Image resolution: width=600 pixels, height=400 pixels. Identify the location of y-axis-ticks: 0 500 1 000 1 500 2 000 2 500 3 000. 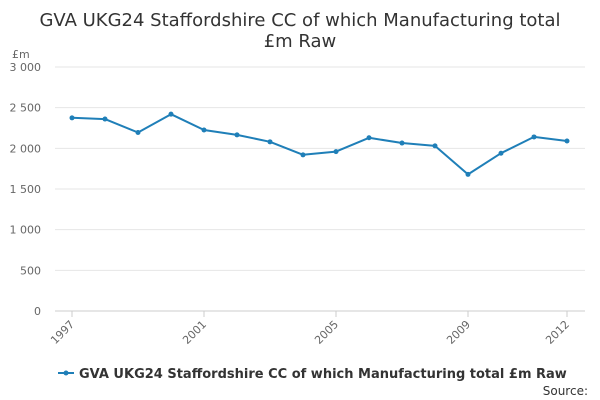
(26, 189).